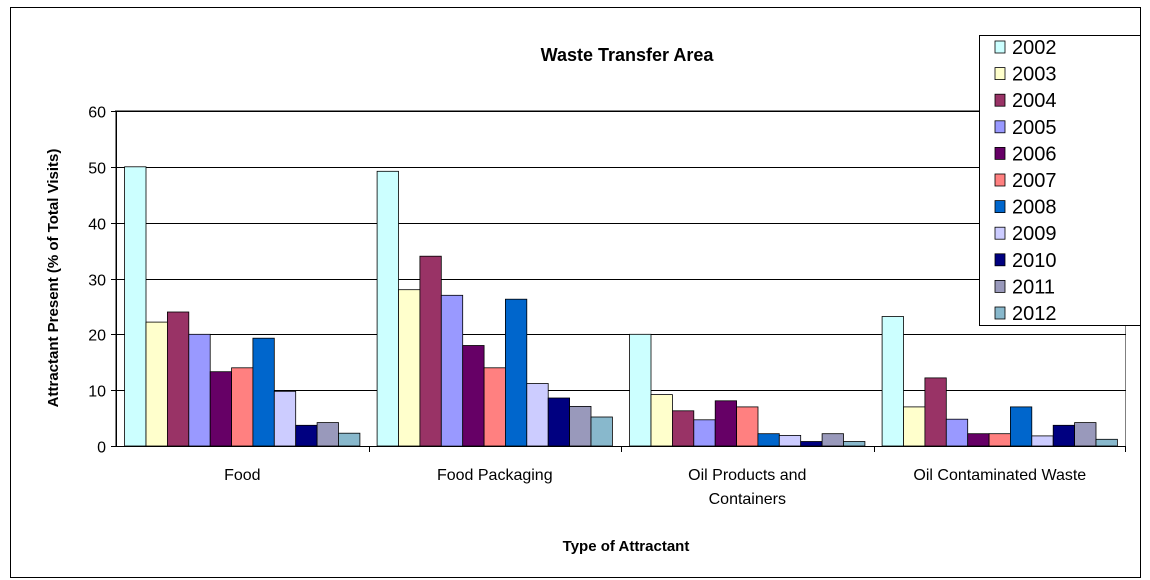 Image resolution: width=1150 pixels, height=580 pixels. What do you see at coordinates (626, 546) in the screenshot?
I see `x-axis-label: Type of Attractant` at bounding box center [626, 546].